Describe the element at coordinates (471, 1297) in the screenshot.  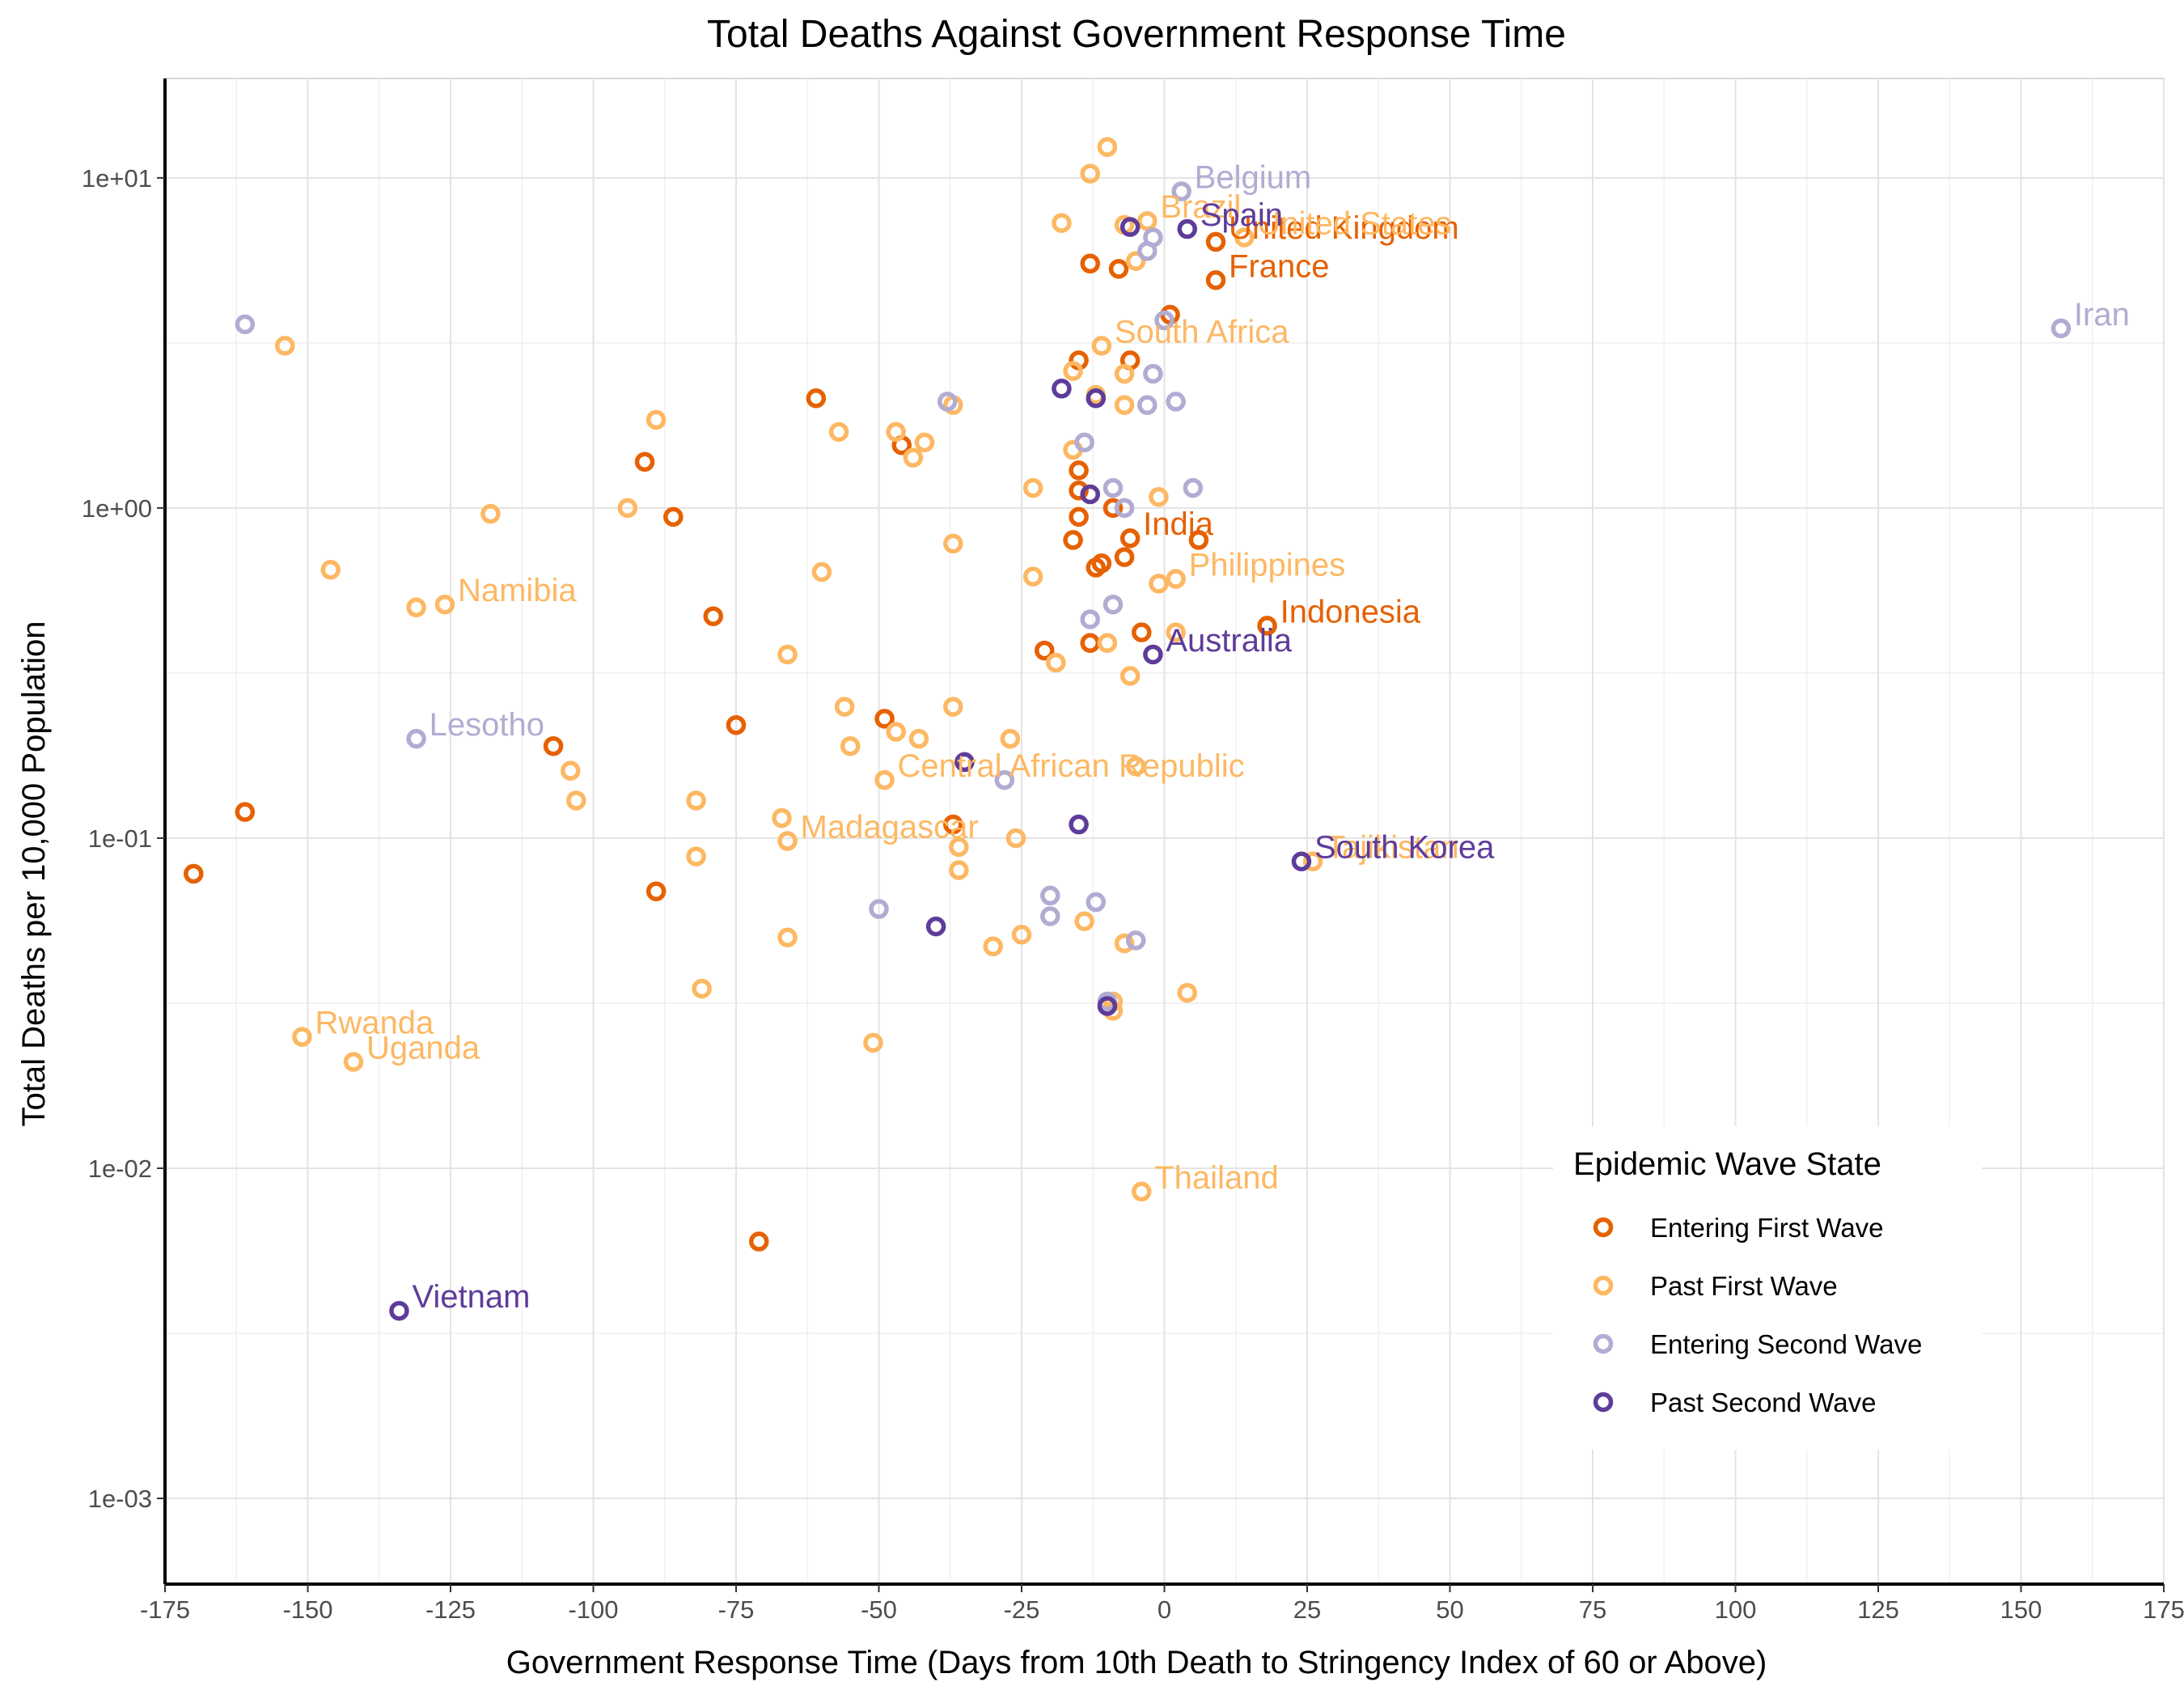
I see `point-label: Vietnam` at that location.